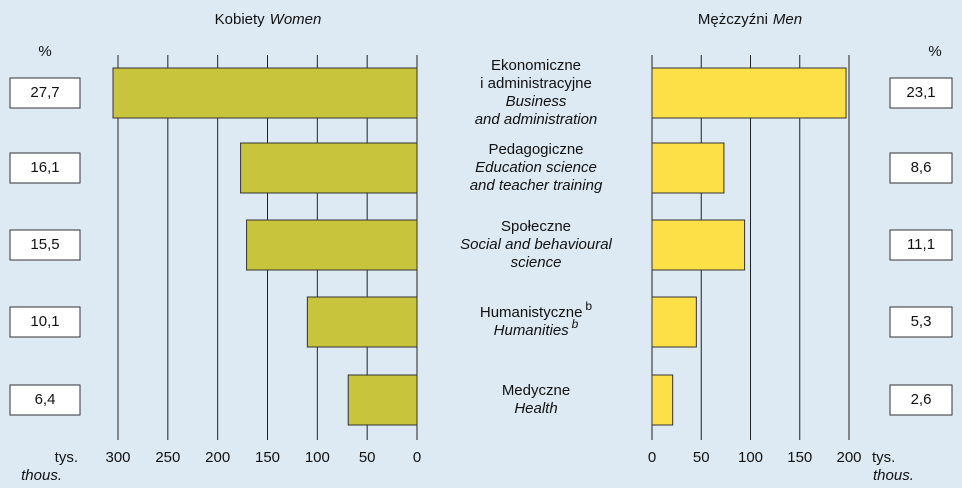 The width and height of the screenshot is (962, 488). I want to click on category-text: Education science, so click(536, 167).